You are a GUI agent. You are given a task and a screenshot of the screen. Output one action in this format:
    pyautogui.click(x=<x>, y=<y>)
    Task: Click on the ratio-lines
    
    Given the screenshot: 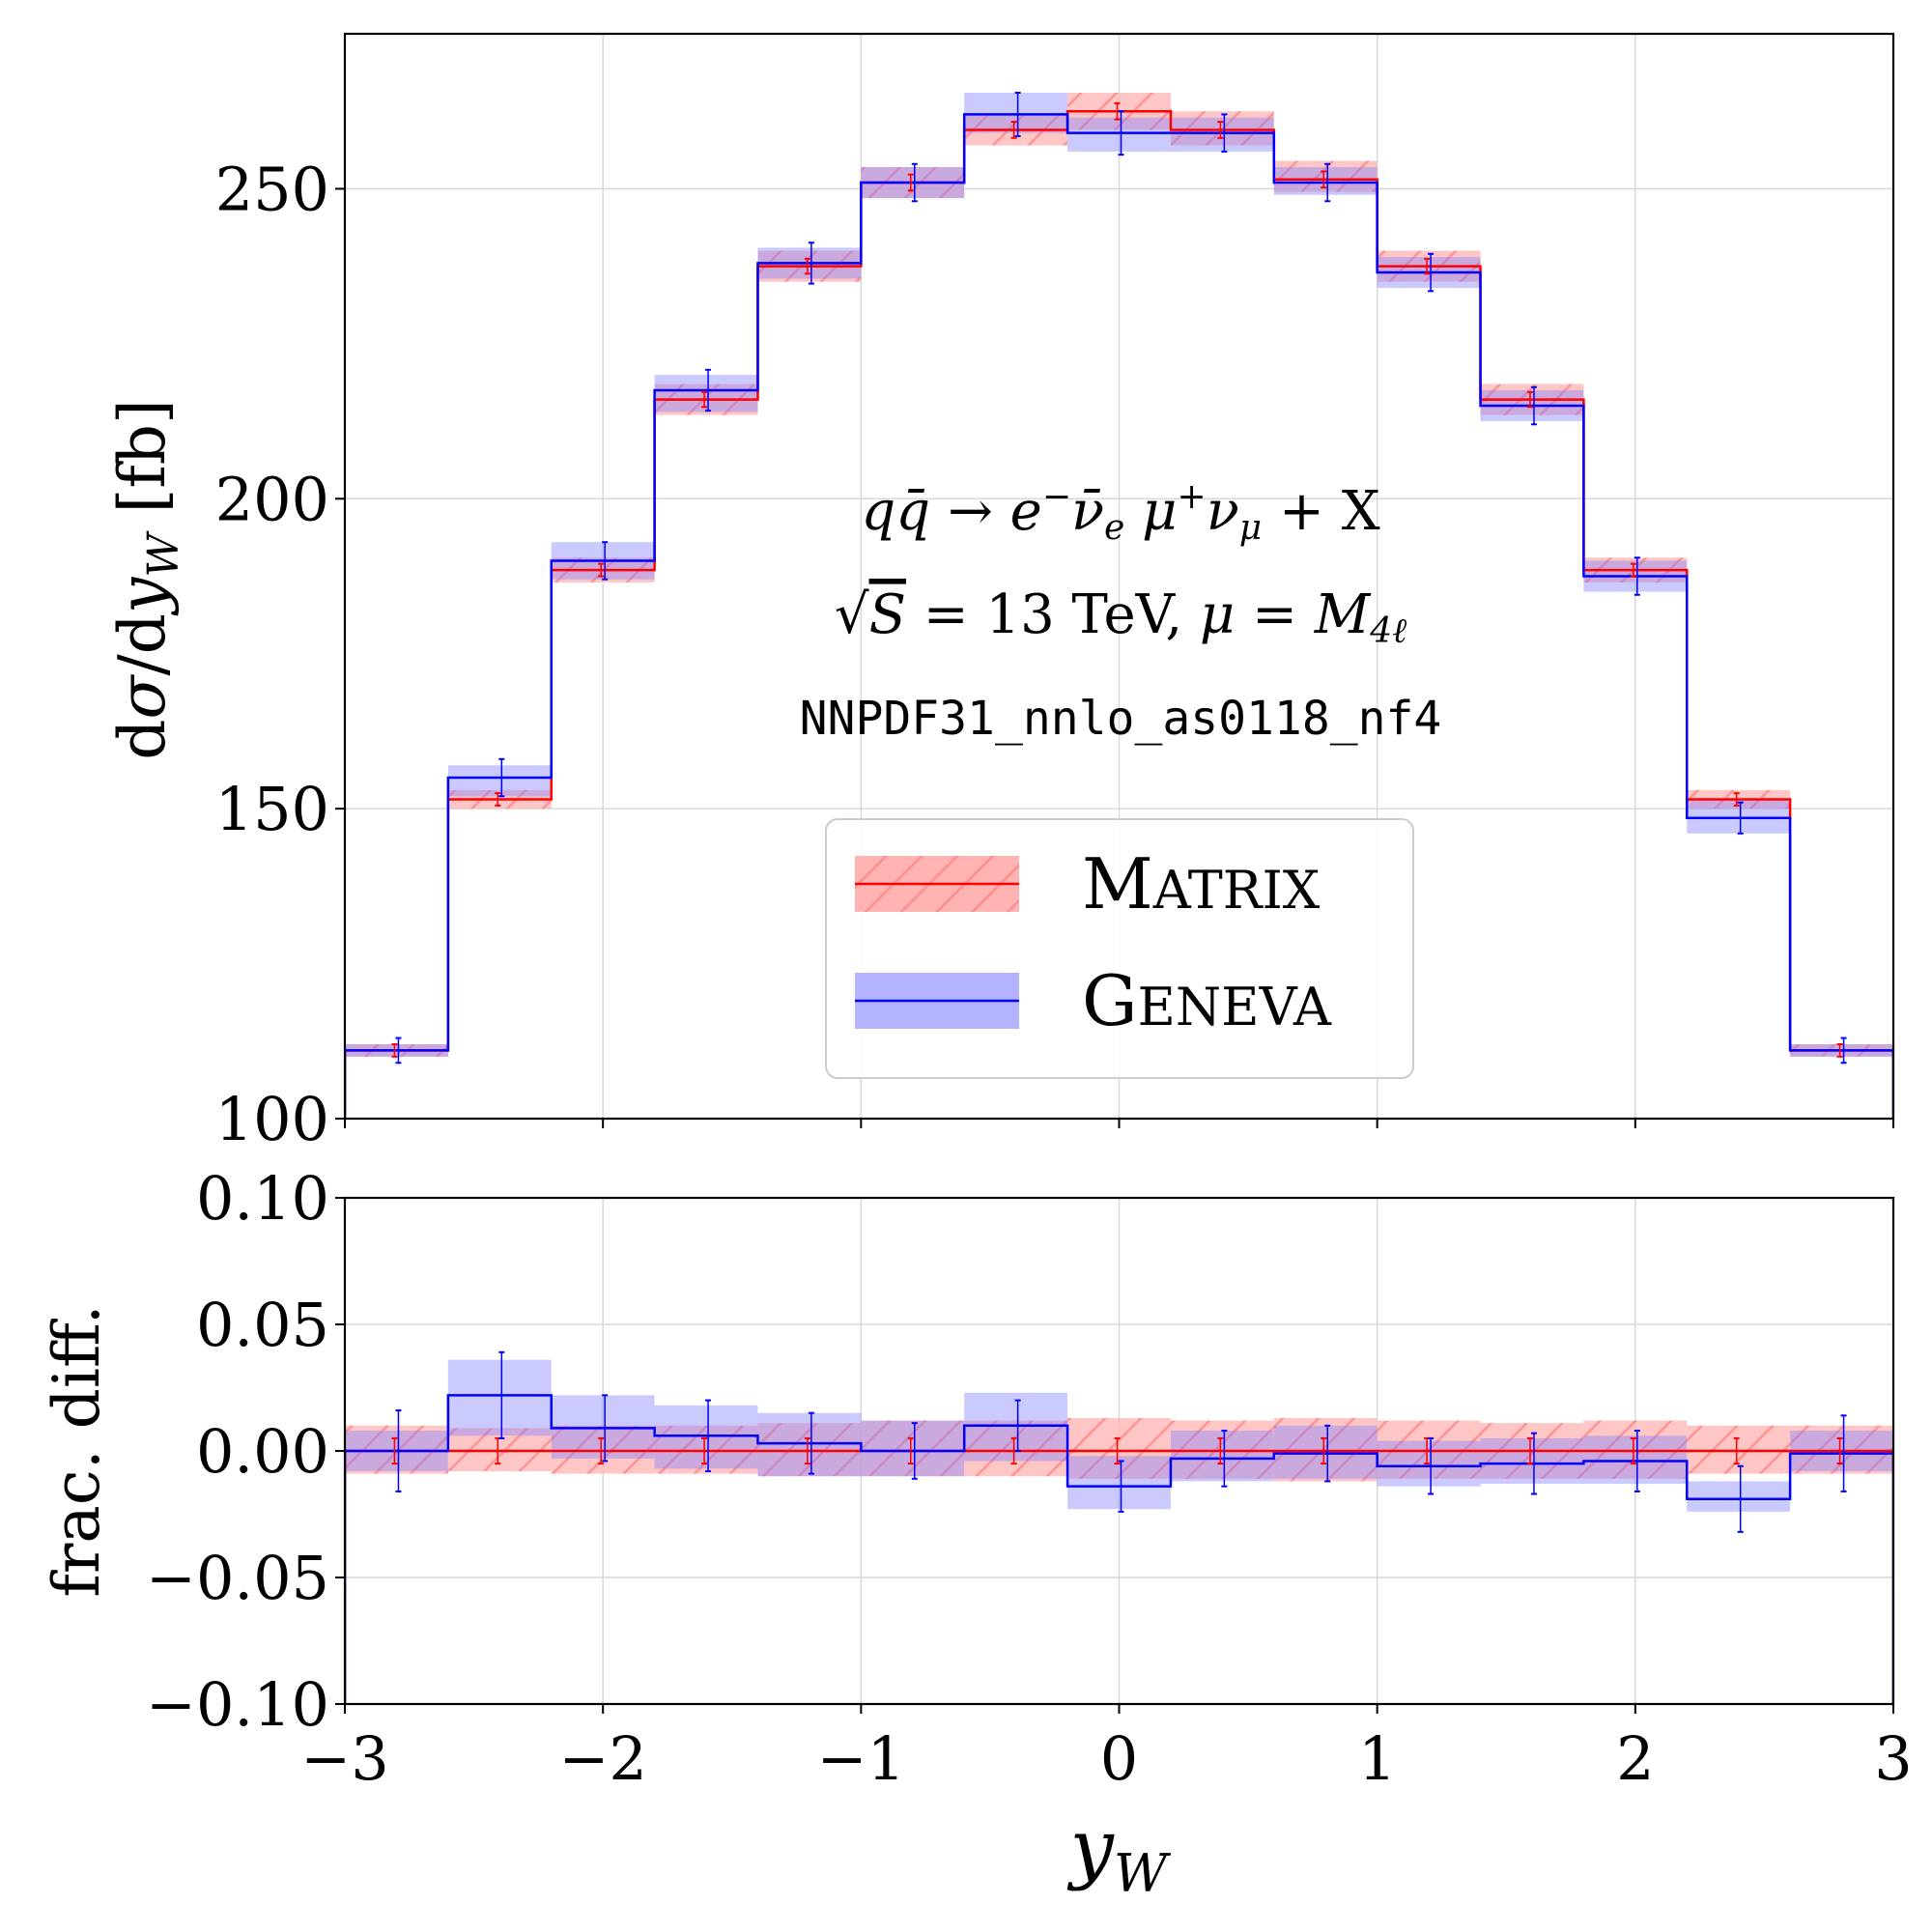 What is the action you would take?
    pyautogui.click(x=1119, y=1549)
    